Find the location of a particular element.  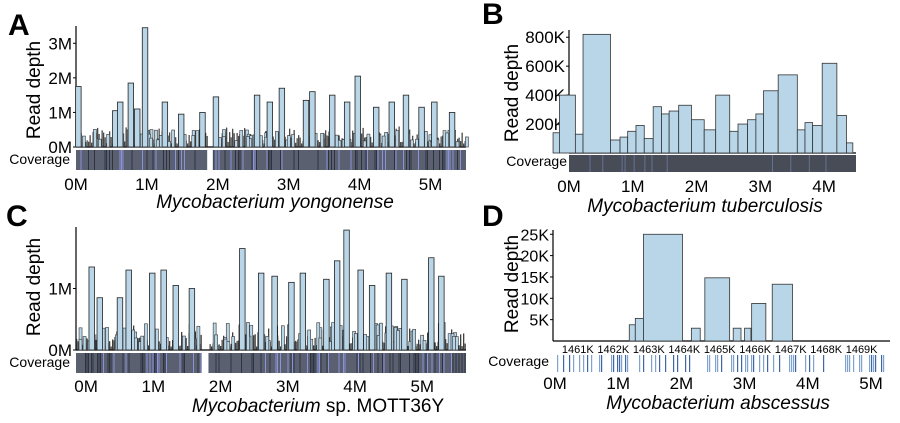

x-tick-labels: 0M 1M 2M 3M 4M is located at coordinates (696, 186).